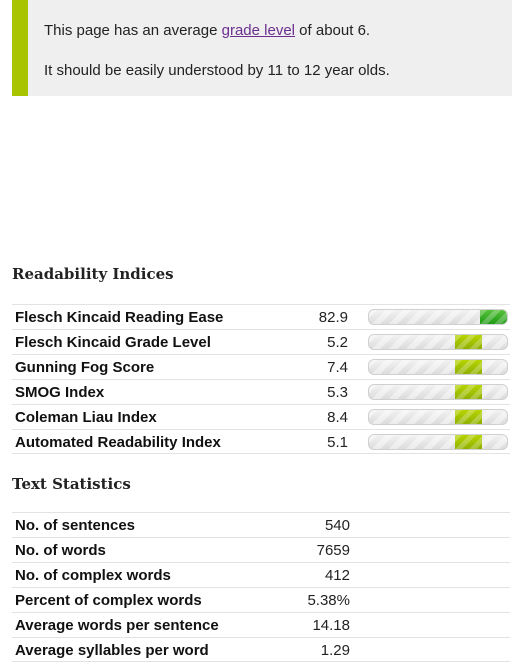  What do you see at coordinates (108, 600) in the screenshot?
I see `row-label: Percent of complex words` at bounding box center [108, 600].